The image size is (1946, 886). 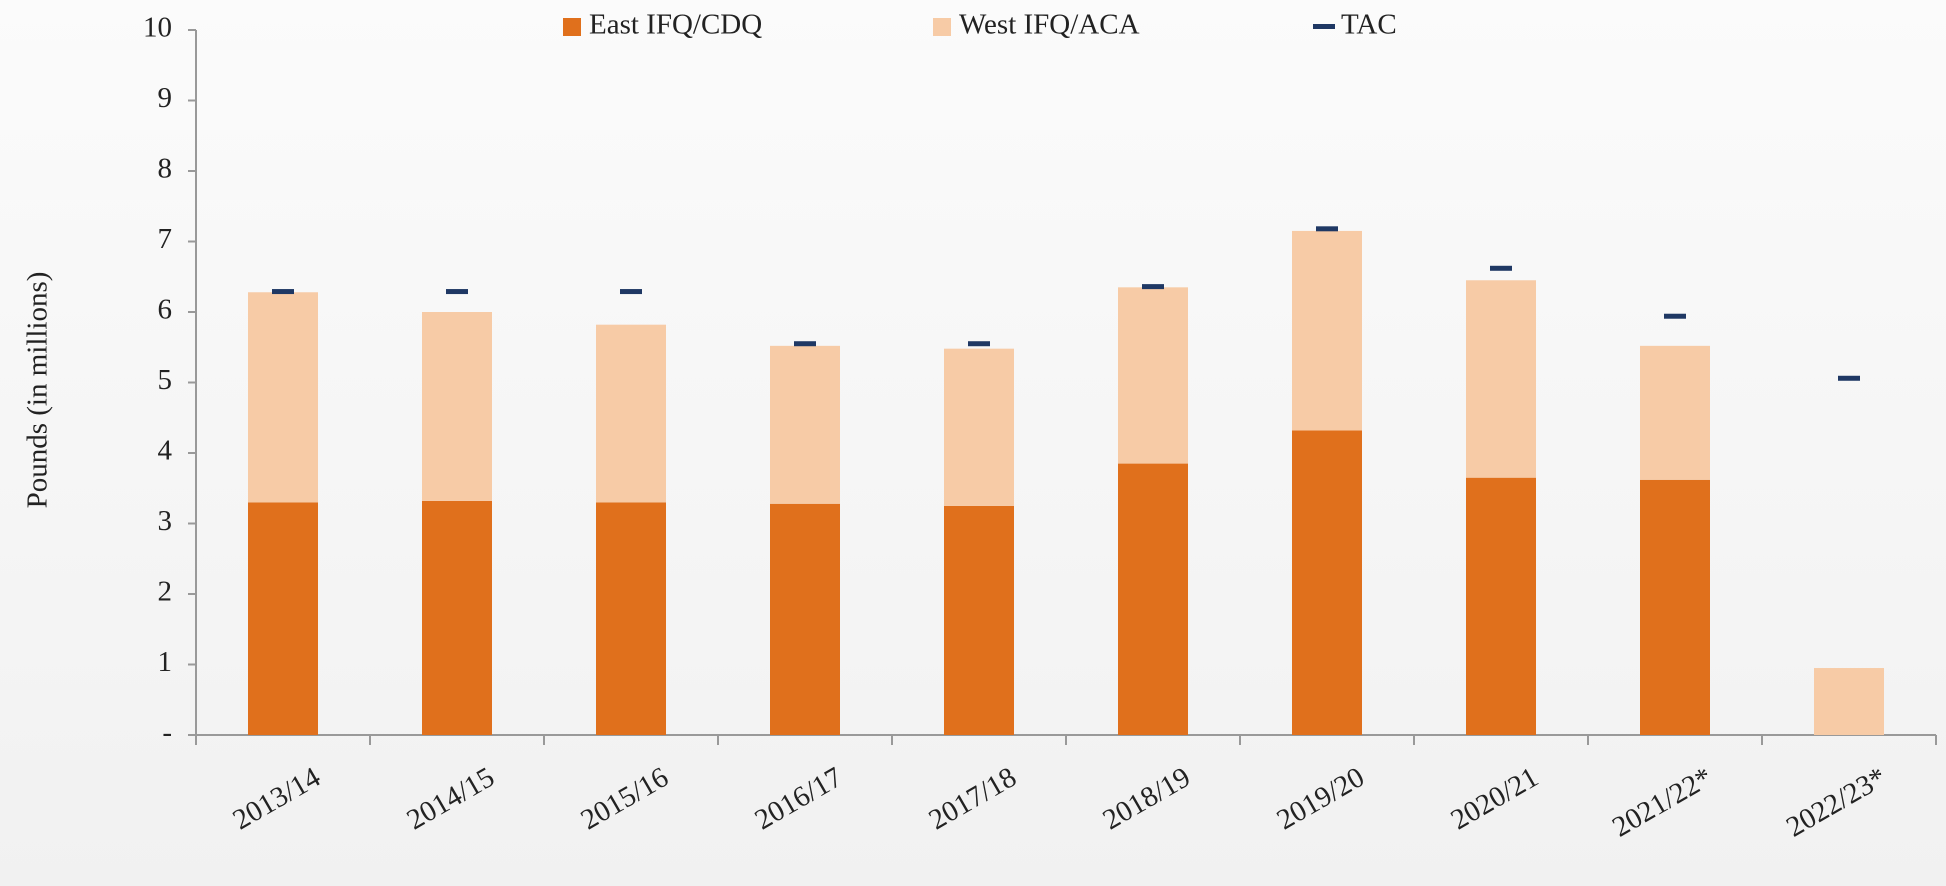 I want to click on legend-label: TAC, so click(x=1369, y=25).